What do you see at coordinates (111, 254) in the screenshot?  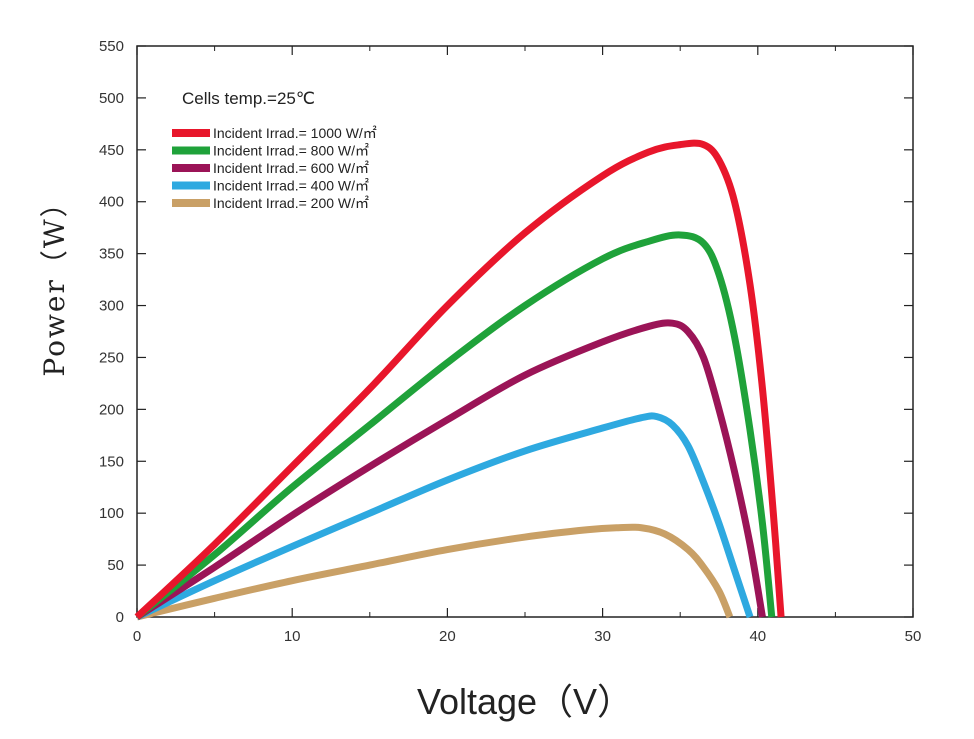 I see `y-tick-label: 350` at bounding box center [111, 254].